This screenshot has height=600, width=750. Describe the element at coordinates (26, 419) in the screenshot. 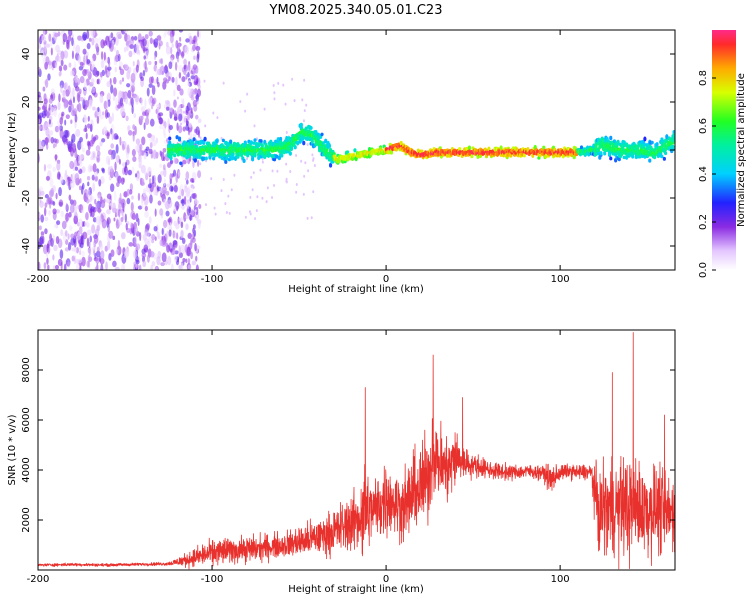

I see `y-tick-label: 6000` at that location.